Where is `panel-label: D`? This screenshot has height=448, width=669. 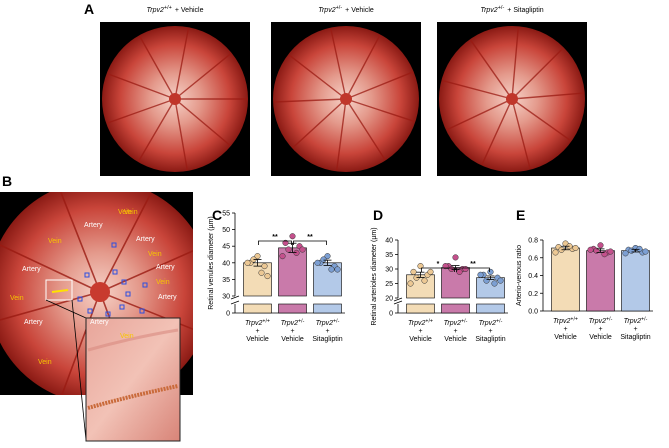
panel-label: D is located at coordinates (378, 215).